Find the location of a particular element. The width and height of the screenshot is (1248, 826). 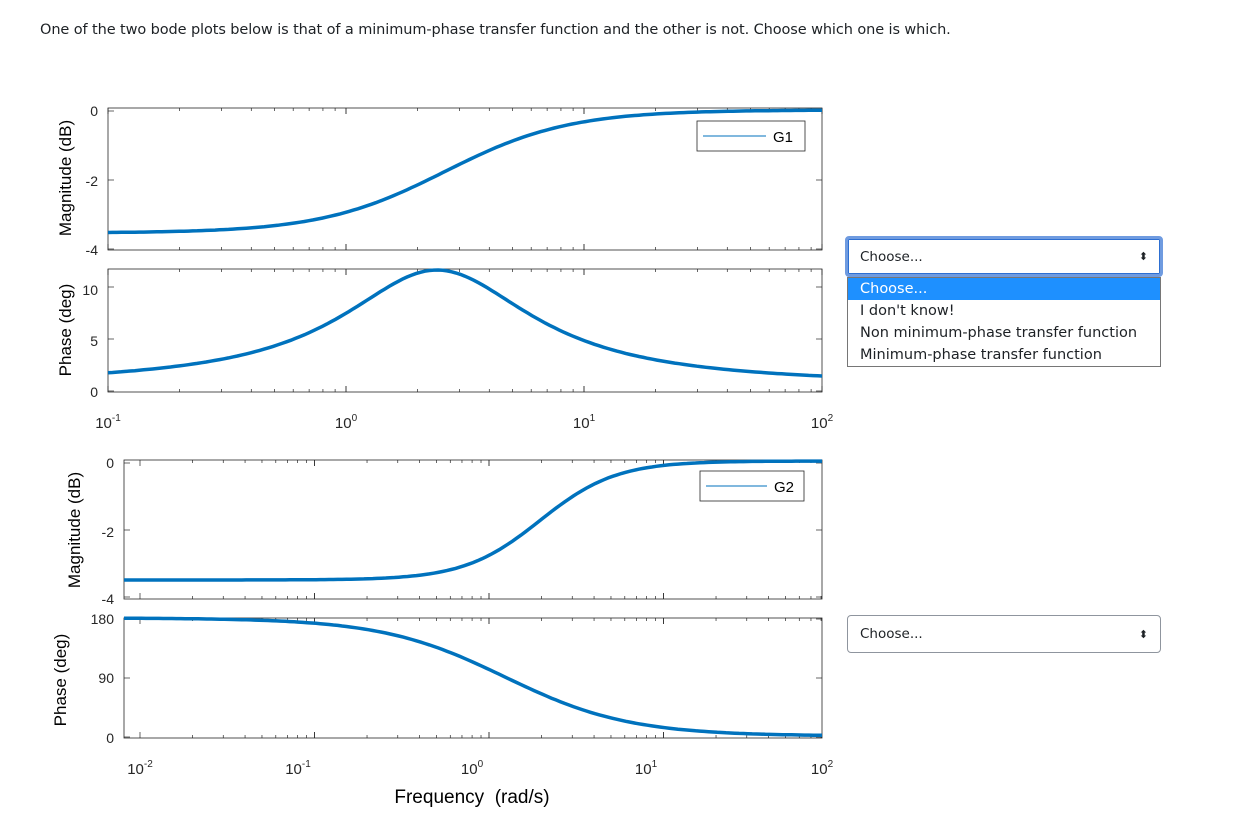

g1-mag-tick-0: 0 is located at coordinates (94, 111).